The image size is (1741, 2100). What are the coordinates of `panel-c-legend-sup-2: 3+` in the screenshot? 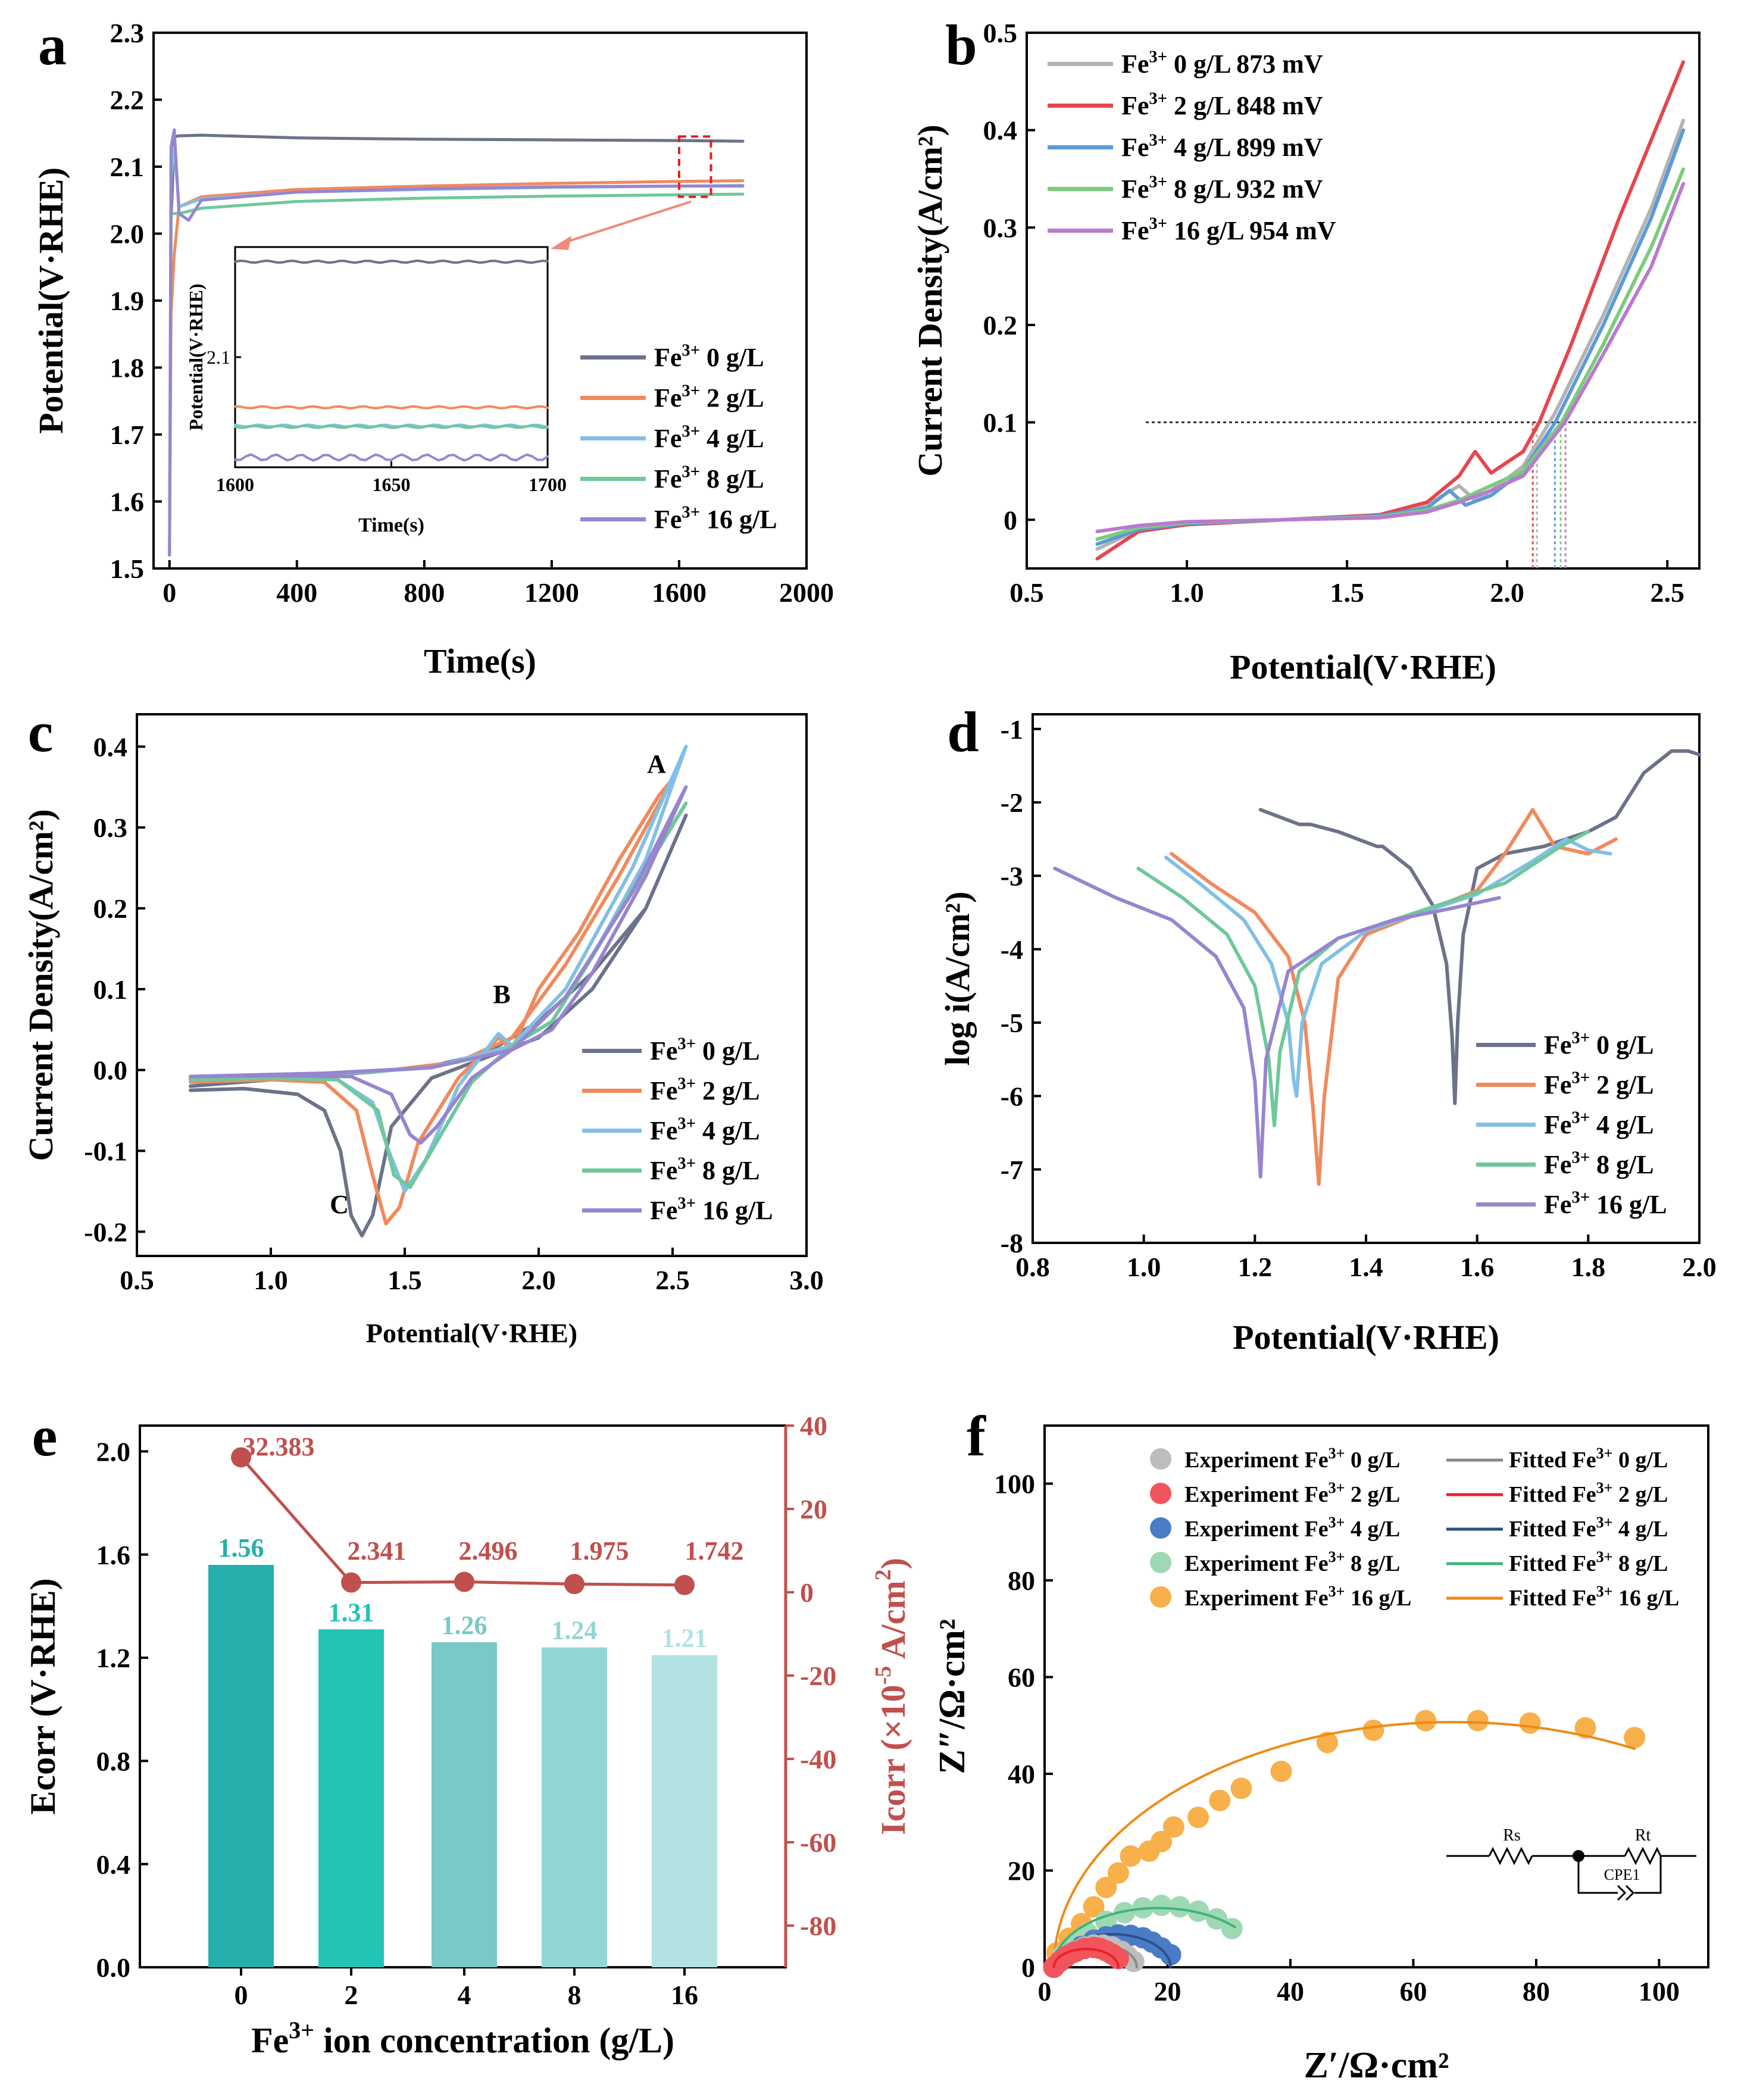 It's located at (686, 1123).